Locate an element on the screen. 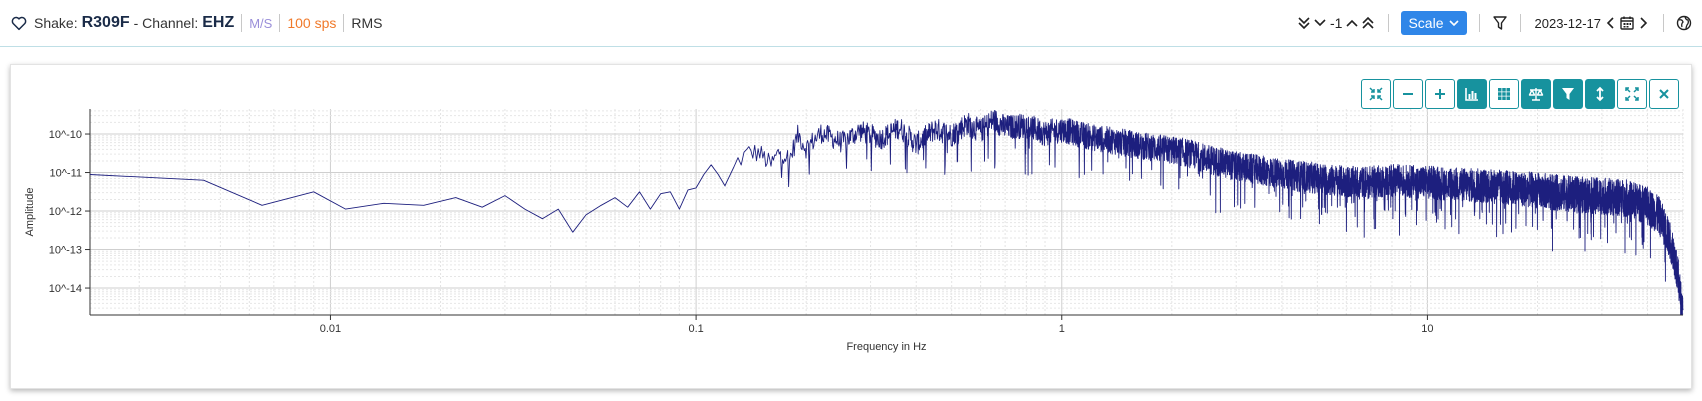 The height and width of the screenshot is (401, 1702). expand-button is located at coordinates (1632, 94).